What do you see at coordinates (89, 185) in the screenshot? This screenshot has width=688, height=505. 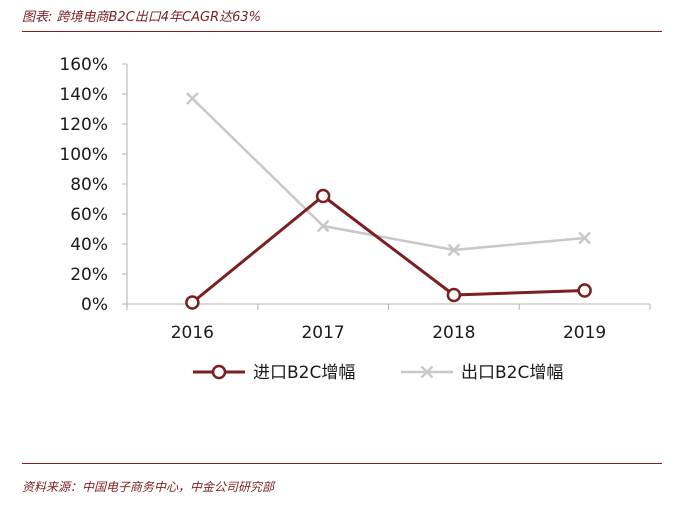 I see `y-tick-label: 80%` at bounding box center [89, 185].